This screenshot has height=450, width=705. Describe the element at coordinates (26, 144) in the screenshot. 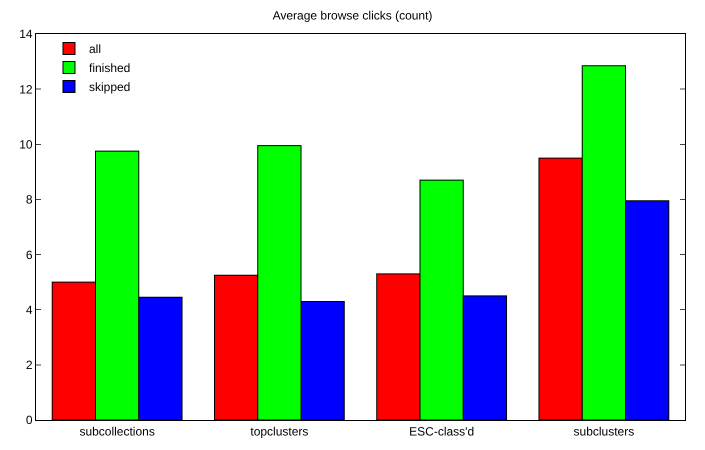

I see `y-tick-label: 10` at that location.